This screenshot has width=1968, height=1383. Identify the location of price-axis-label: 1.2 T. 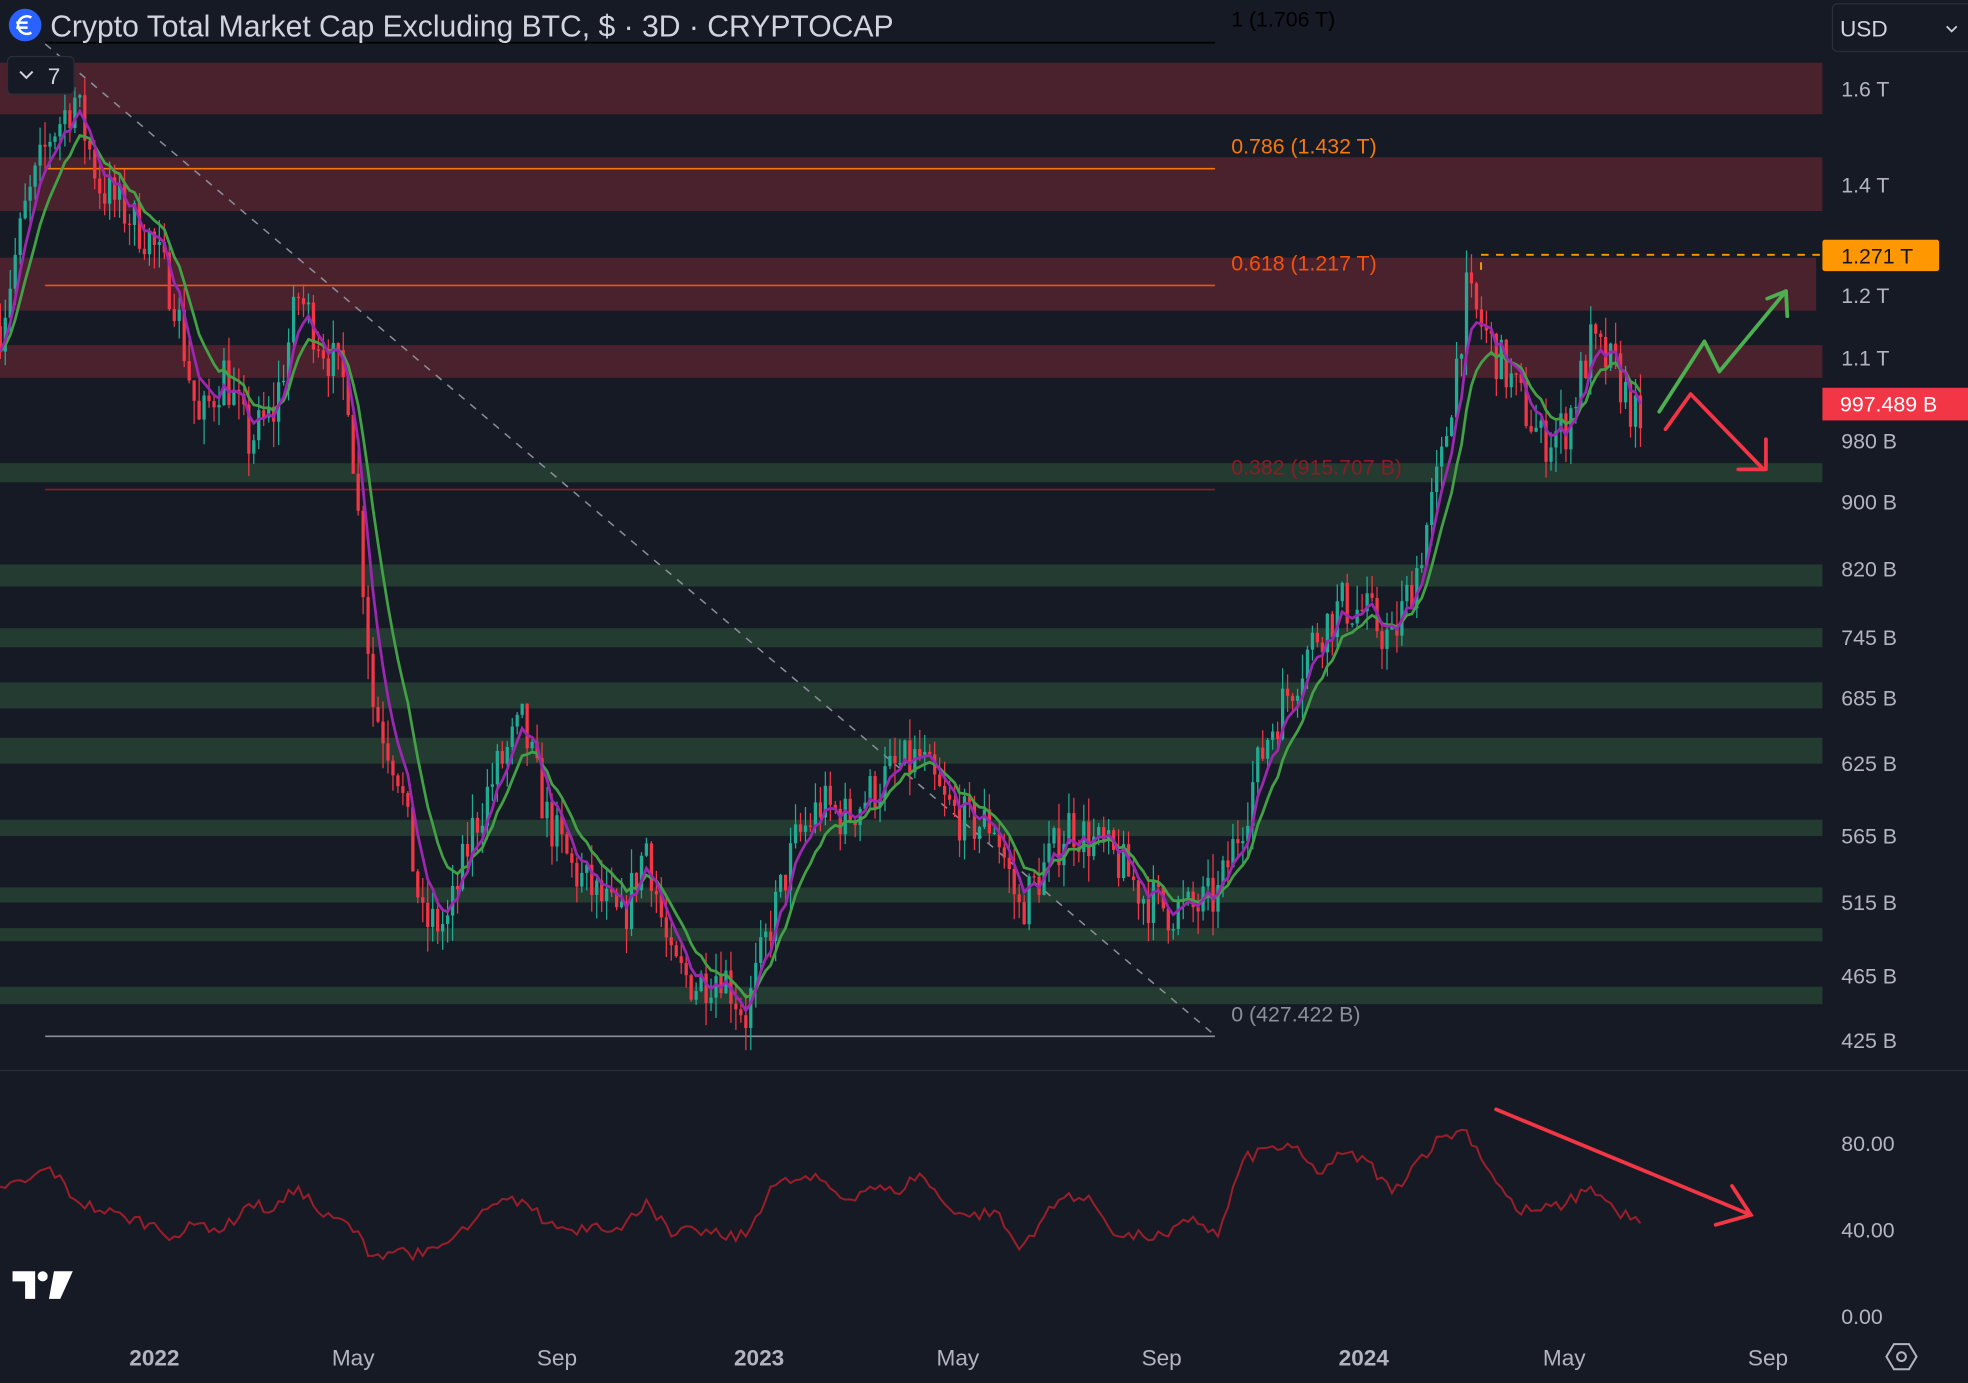
(1865, 296).